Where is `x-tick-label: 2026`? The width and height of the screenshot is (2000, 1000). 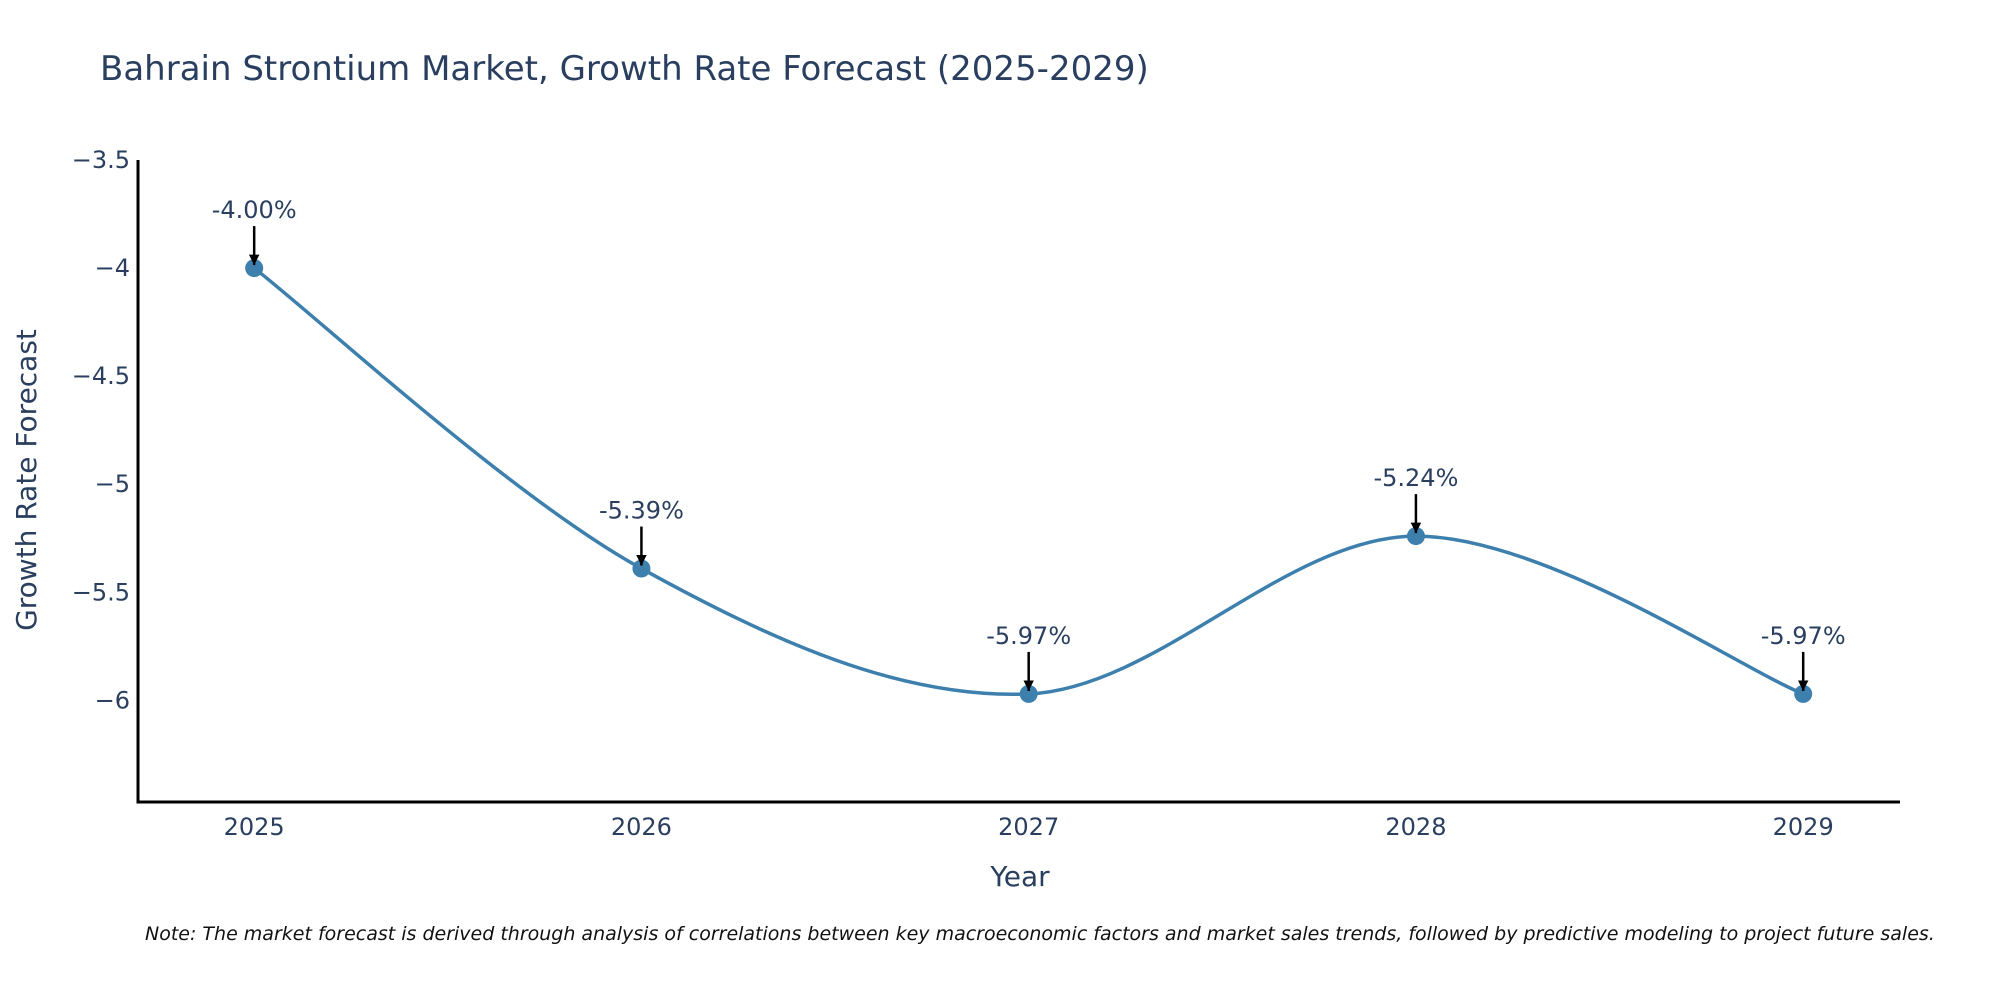
x-tick-label: 2026 is located at coordinates (641, 827).